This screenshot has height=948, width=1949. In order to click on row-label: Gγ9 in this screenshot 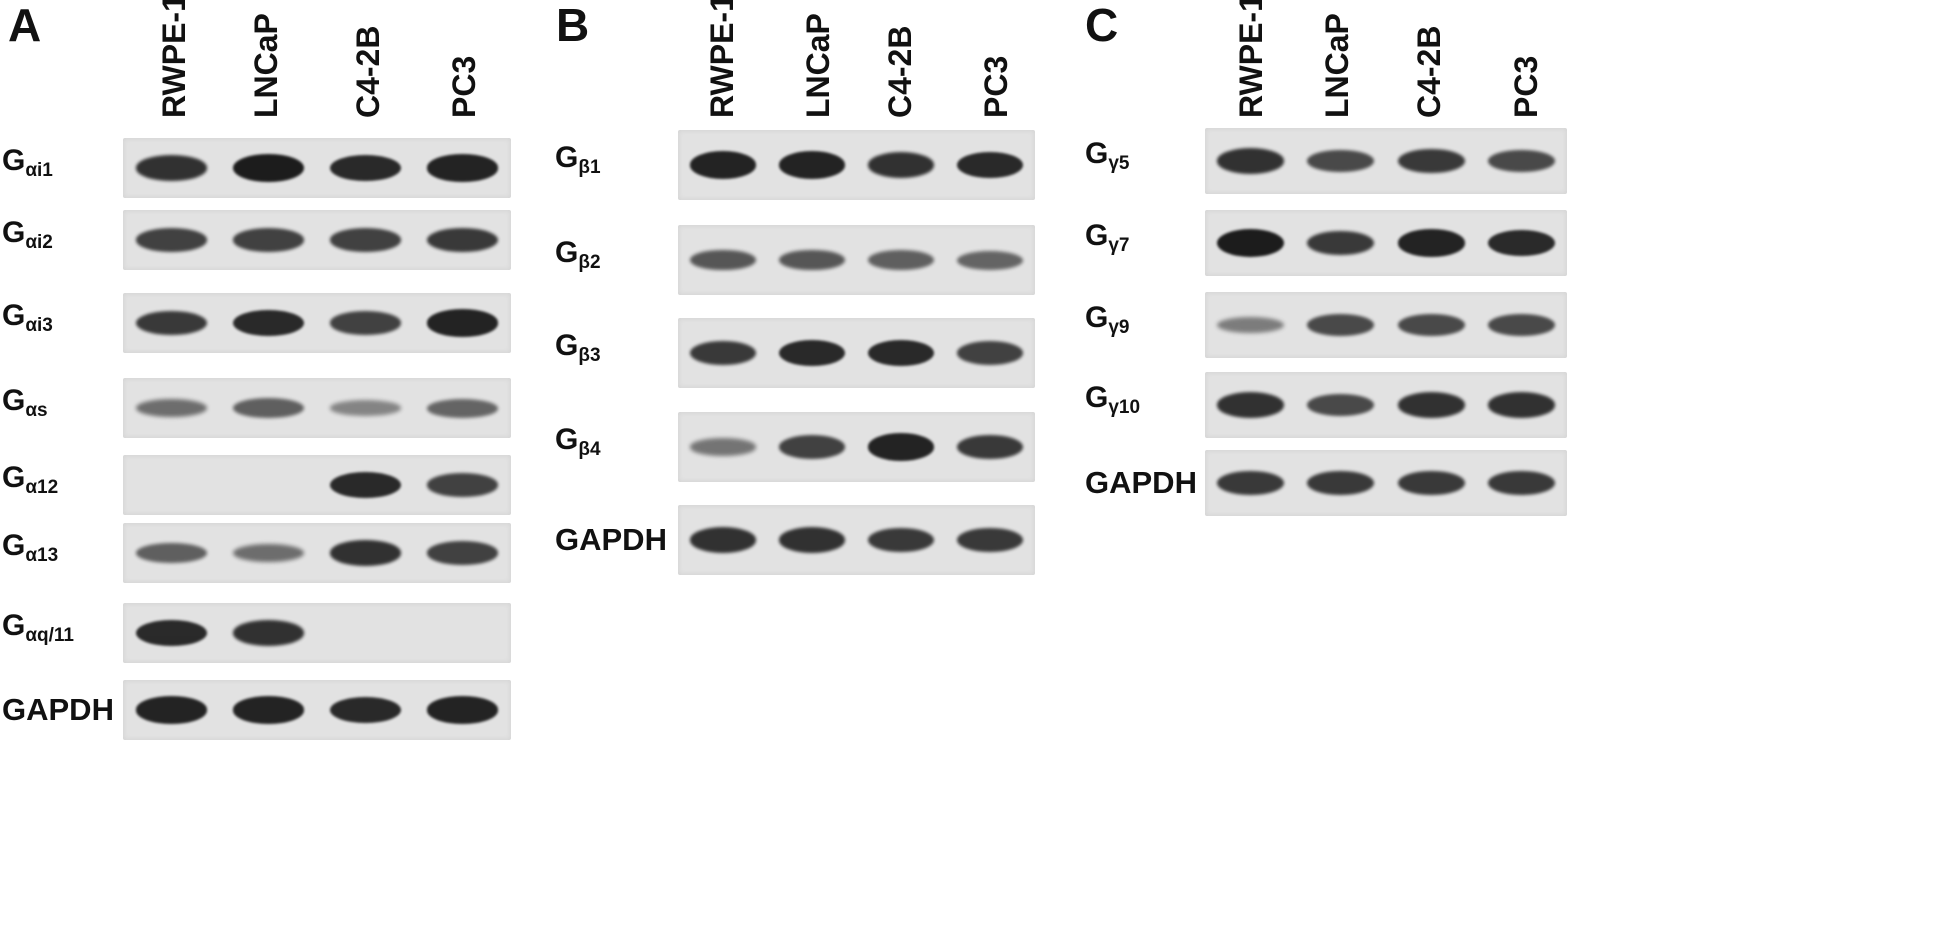, I will do `click(1107, 320)`.